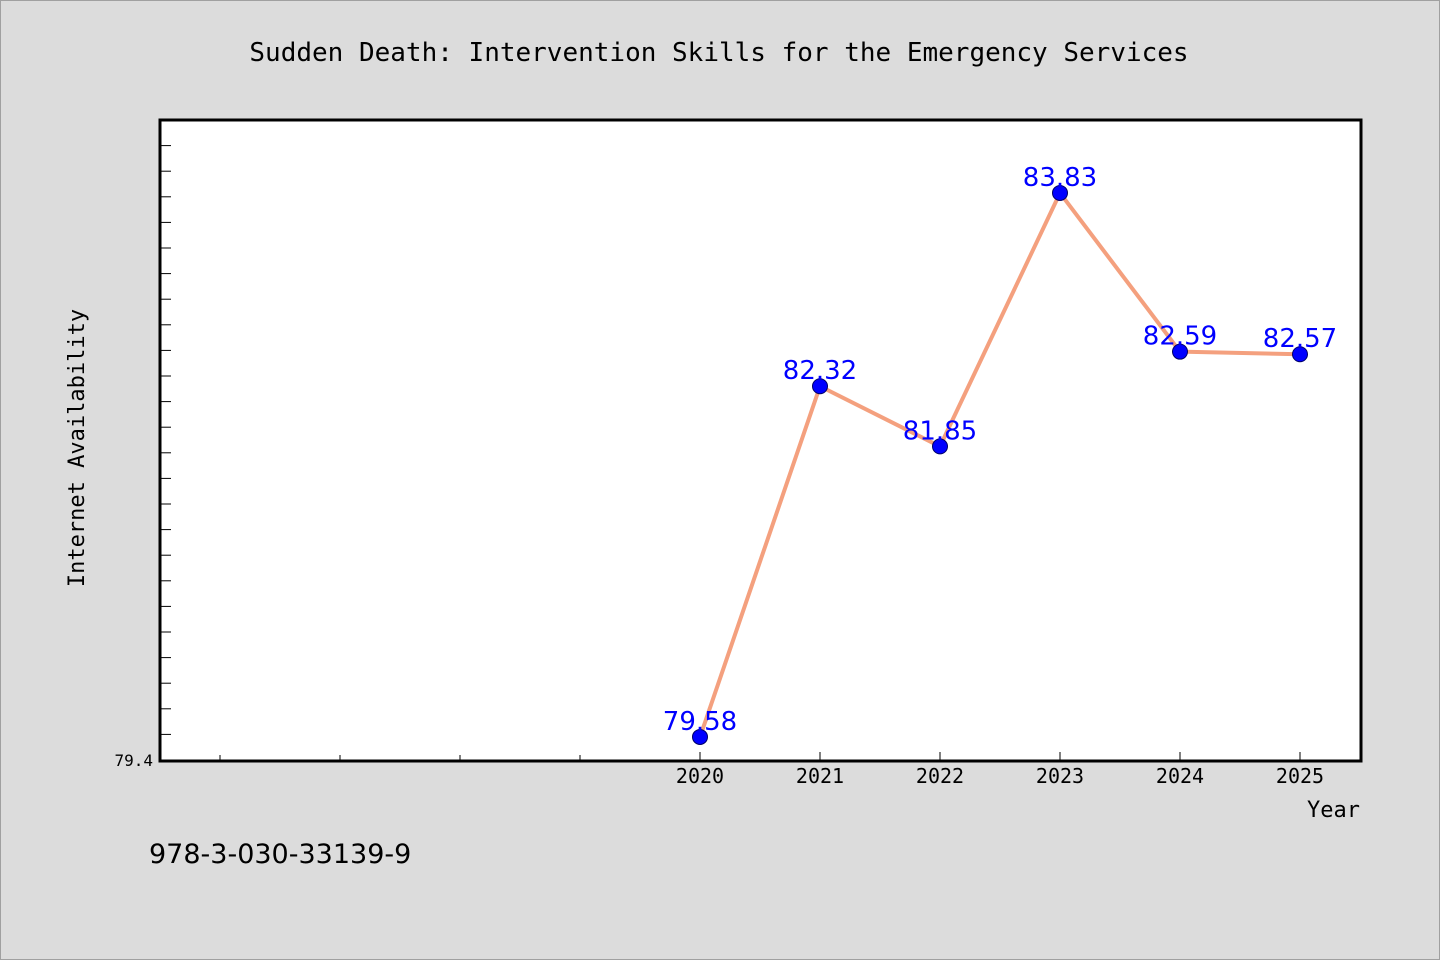  Describe the element at coordinates (1060, 178) in the screenshot. I see `data-label: 83.83` at that location.